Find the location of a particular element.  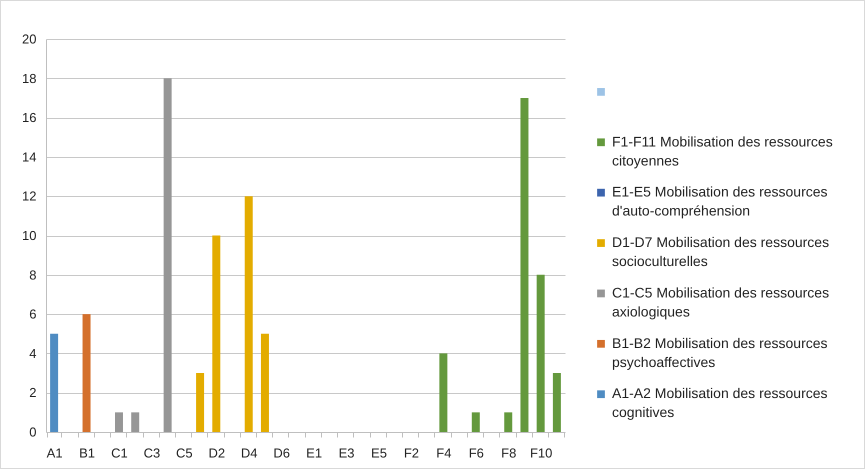

x-tick-label: C1 is located at coordinates (119, 453).